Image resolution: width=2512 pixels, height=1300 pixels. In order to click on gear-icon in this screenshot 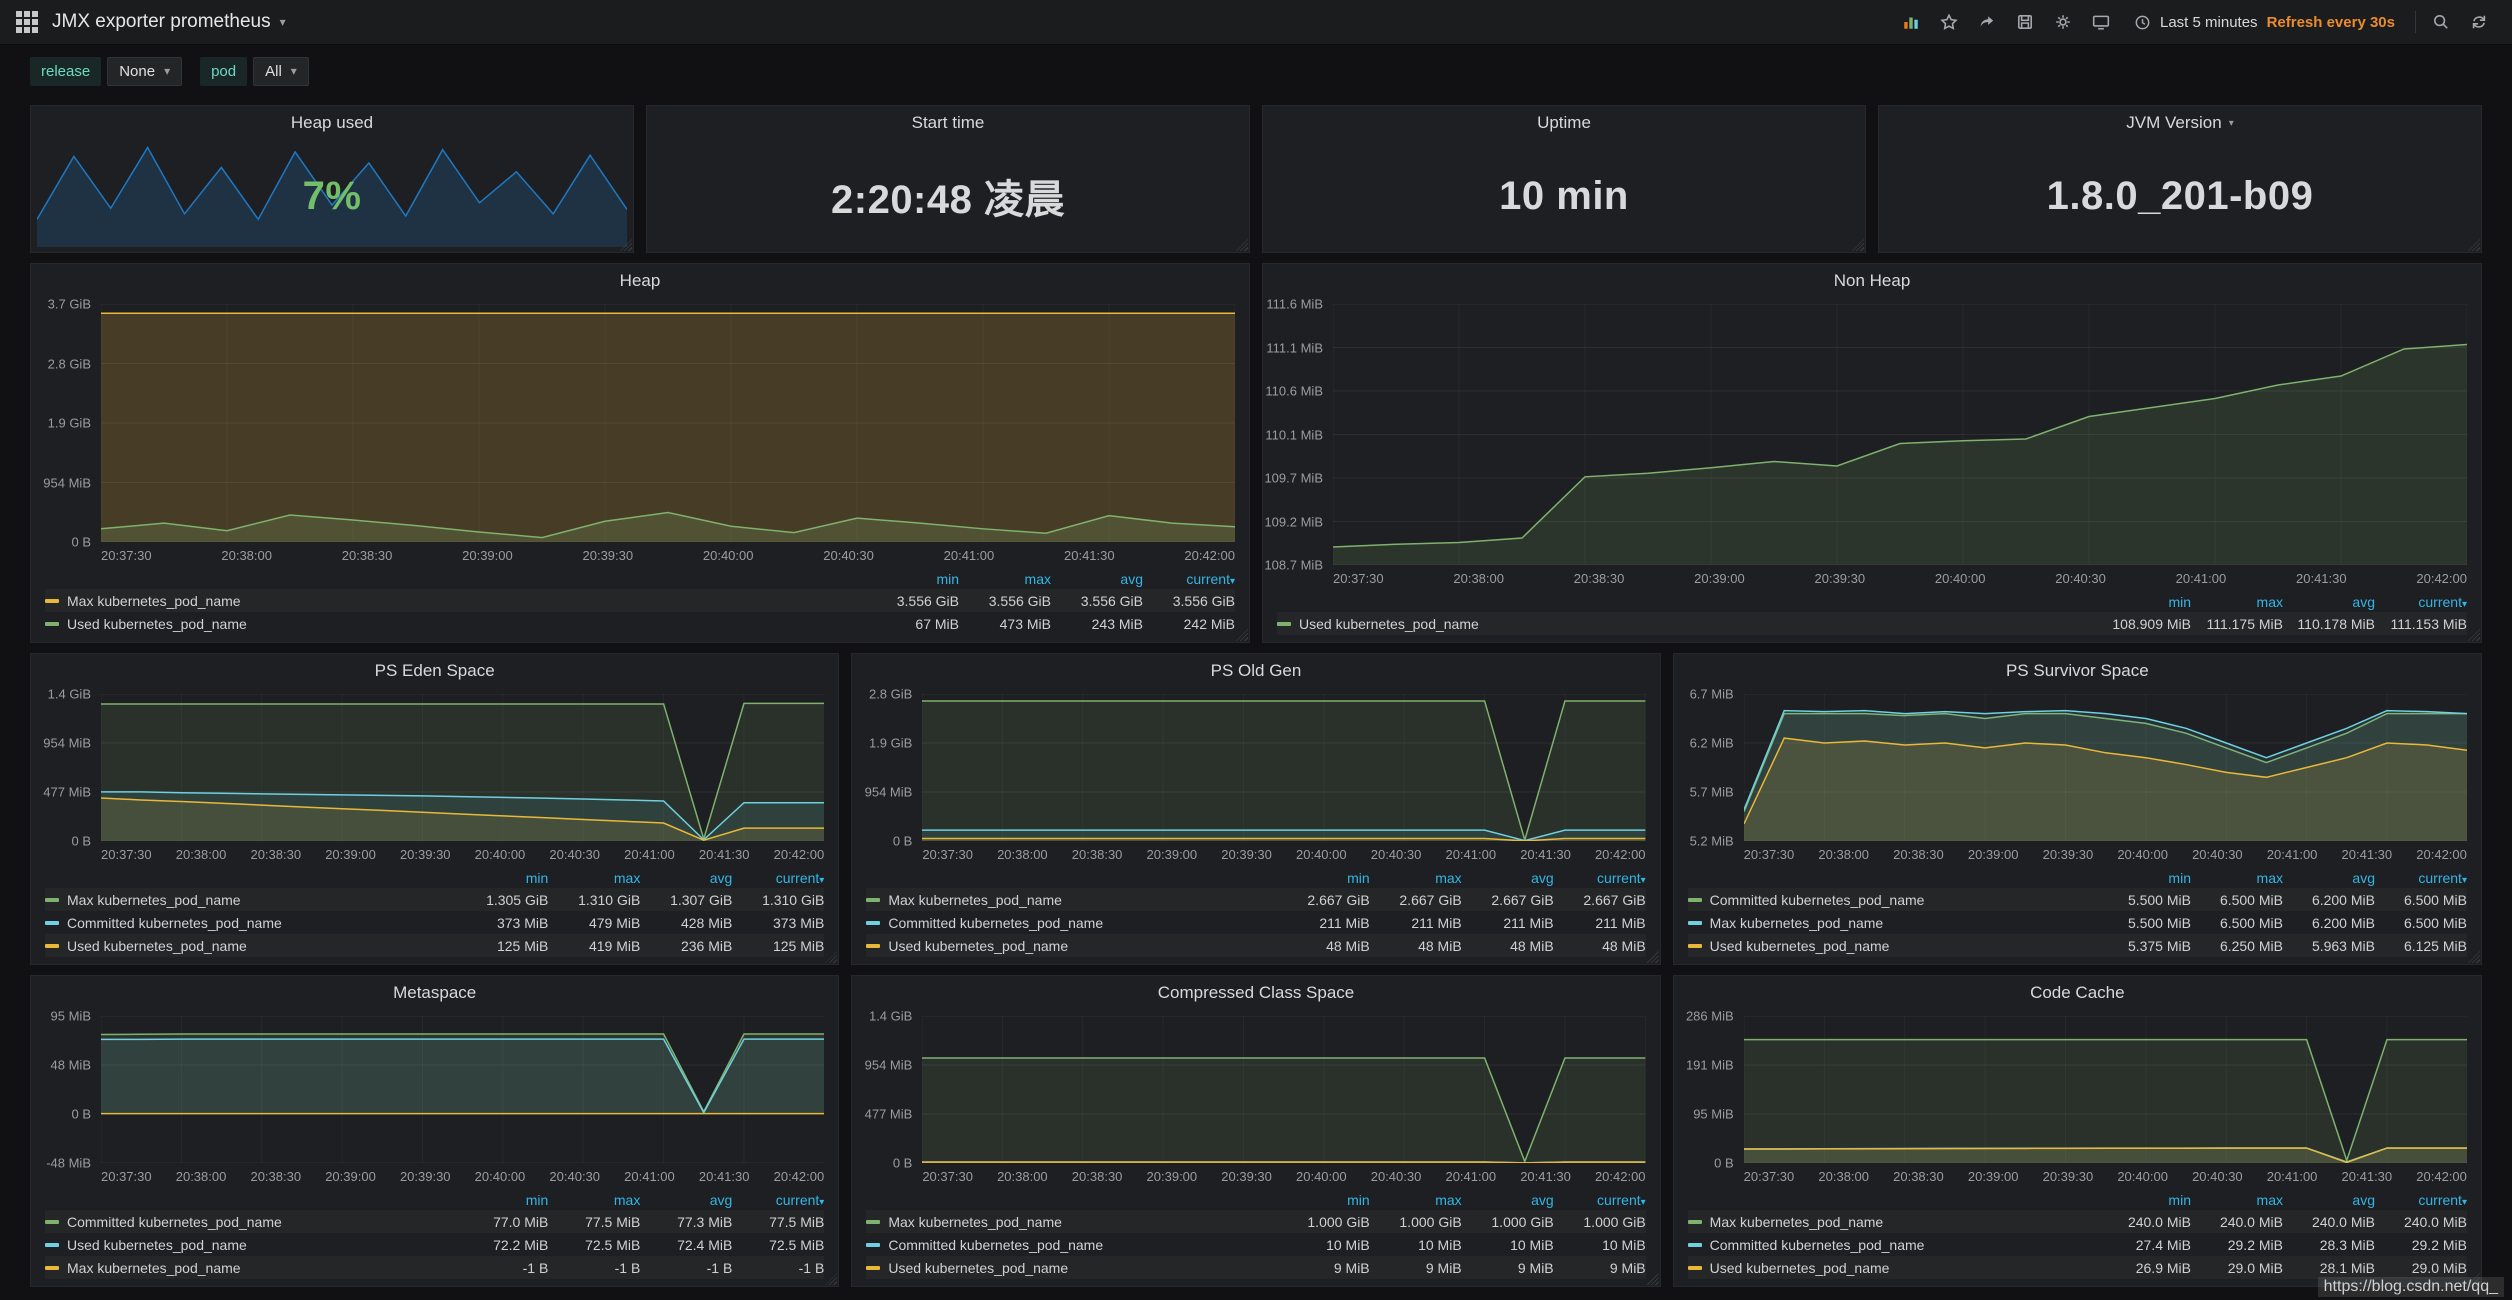, I will do `click(2063, 22)`.